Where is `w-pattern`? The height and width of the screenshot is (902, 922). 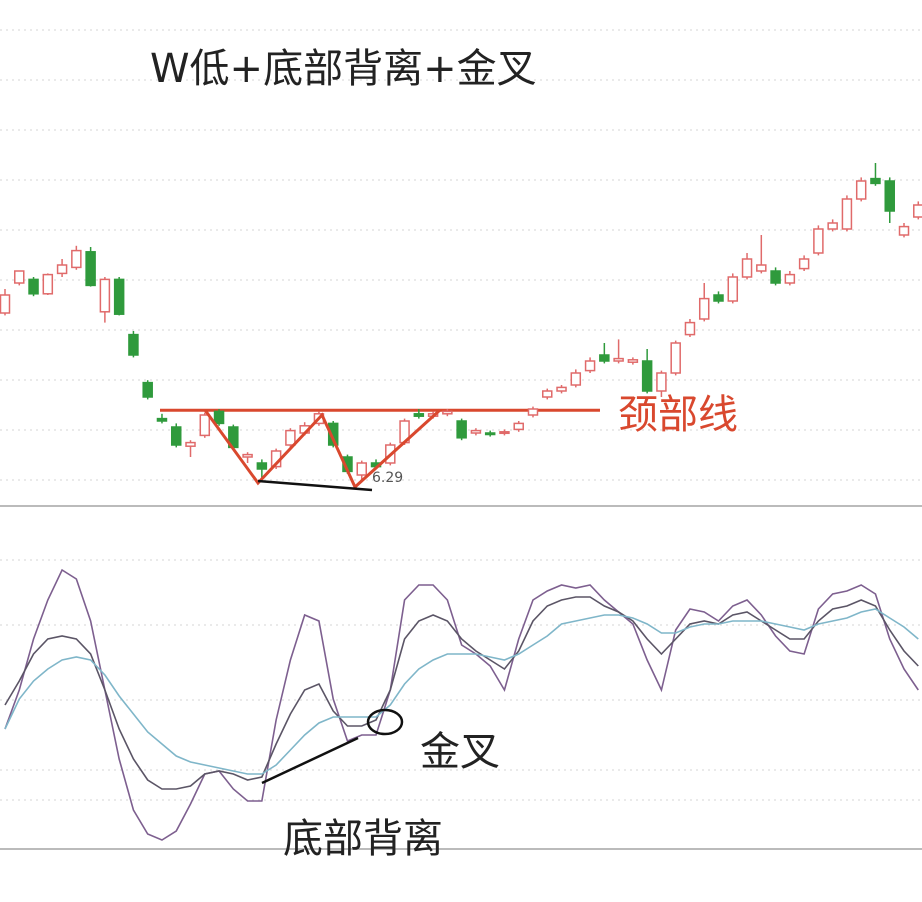 w-pattern is located at coordinates (322, 449).